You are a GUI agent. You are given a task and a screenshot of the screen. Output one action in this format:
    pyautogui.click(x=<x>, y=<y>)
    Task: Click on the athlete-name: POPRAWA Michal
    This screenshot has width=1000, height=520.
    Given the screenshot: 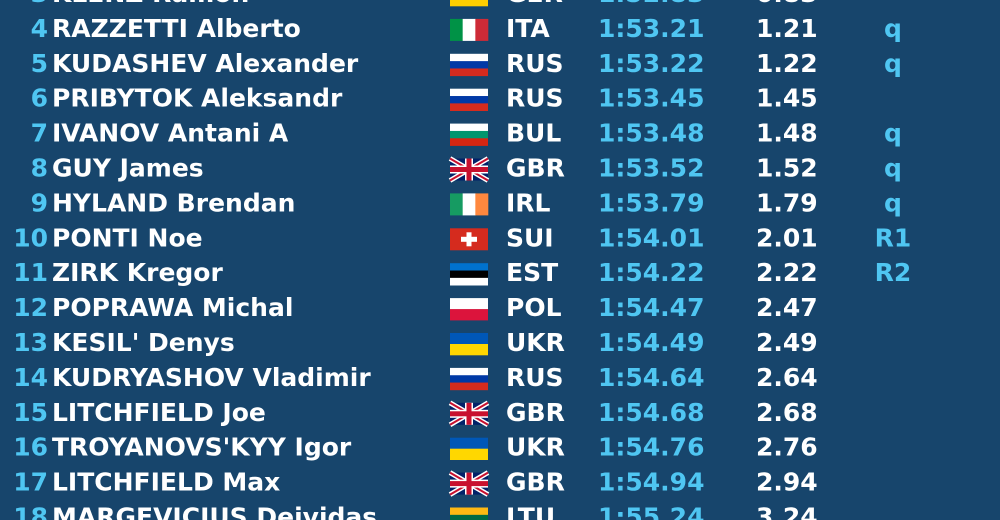 What is the action you would take?
    pyautogui.click(x=172, y=307)
    